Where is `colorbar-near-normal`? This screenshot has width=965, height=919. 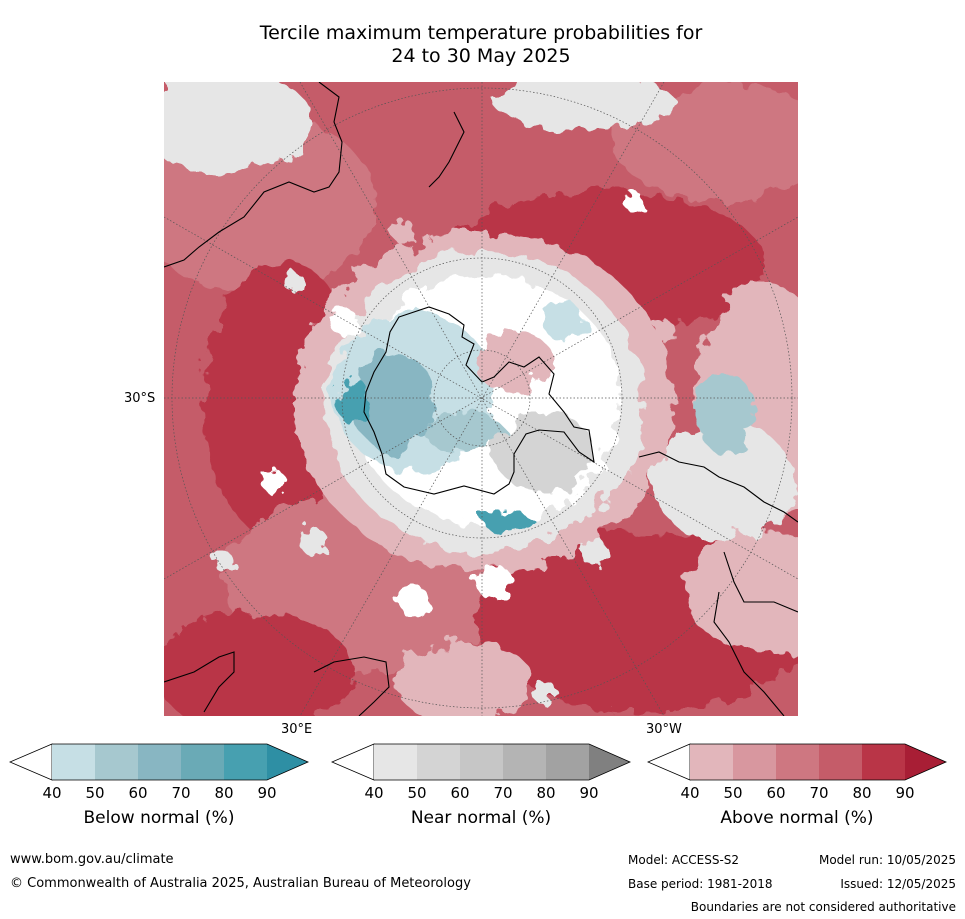 colorbar-near-normal is located at coordinates (481, 762).